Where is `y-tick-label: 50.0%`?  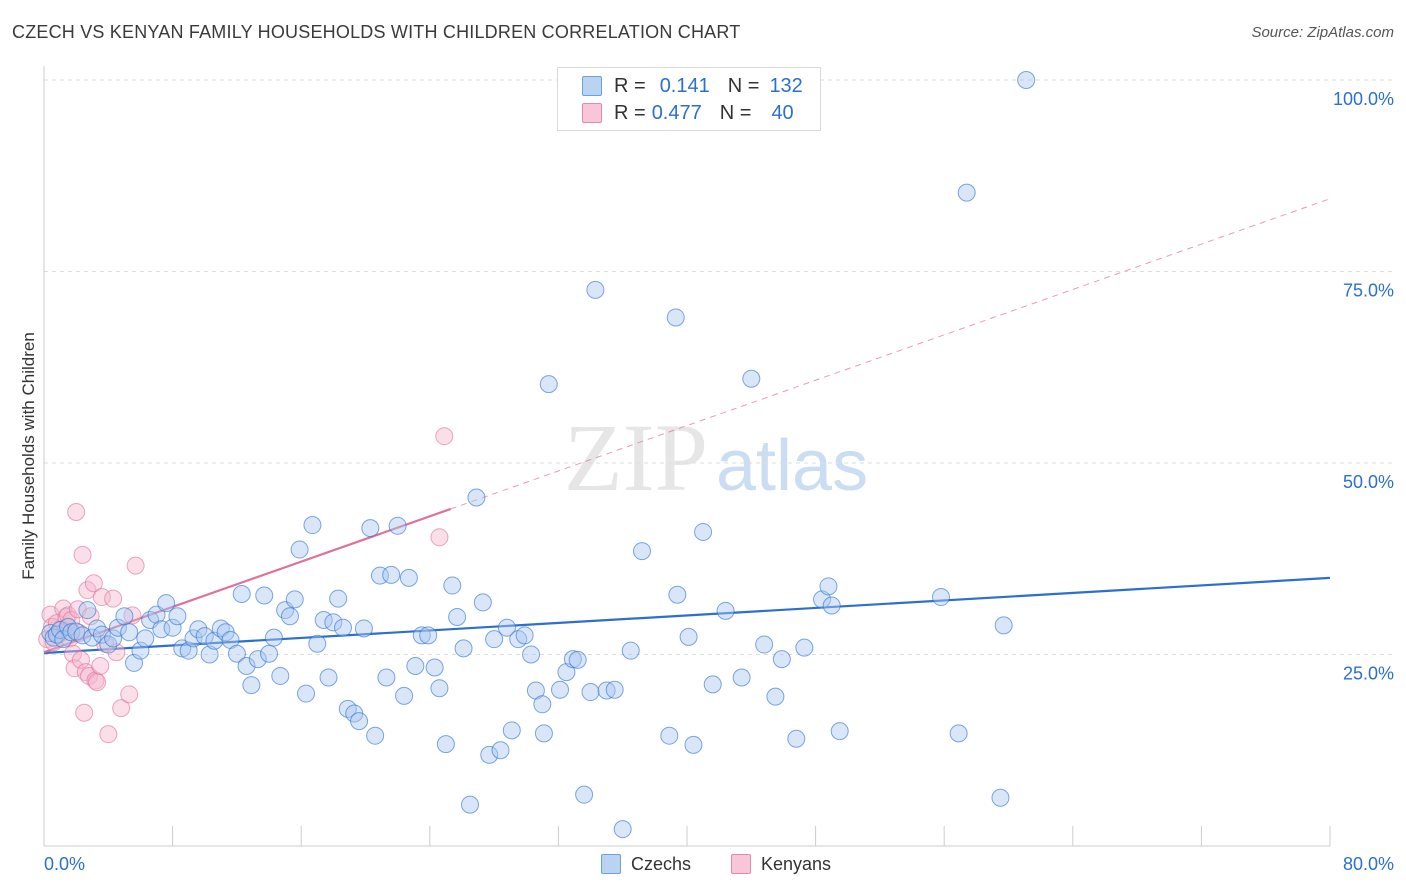
y-tick-label: 50.0% is located at coordinates (1368, 482).